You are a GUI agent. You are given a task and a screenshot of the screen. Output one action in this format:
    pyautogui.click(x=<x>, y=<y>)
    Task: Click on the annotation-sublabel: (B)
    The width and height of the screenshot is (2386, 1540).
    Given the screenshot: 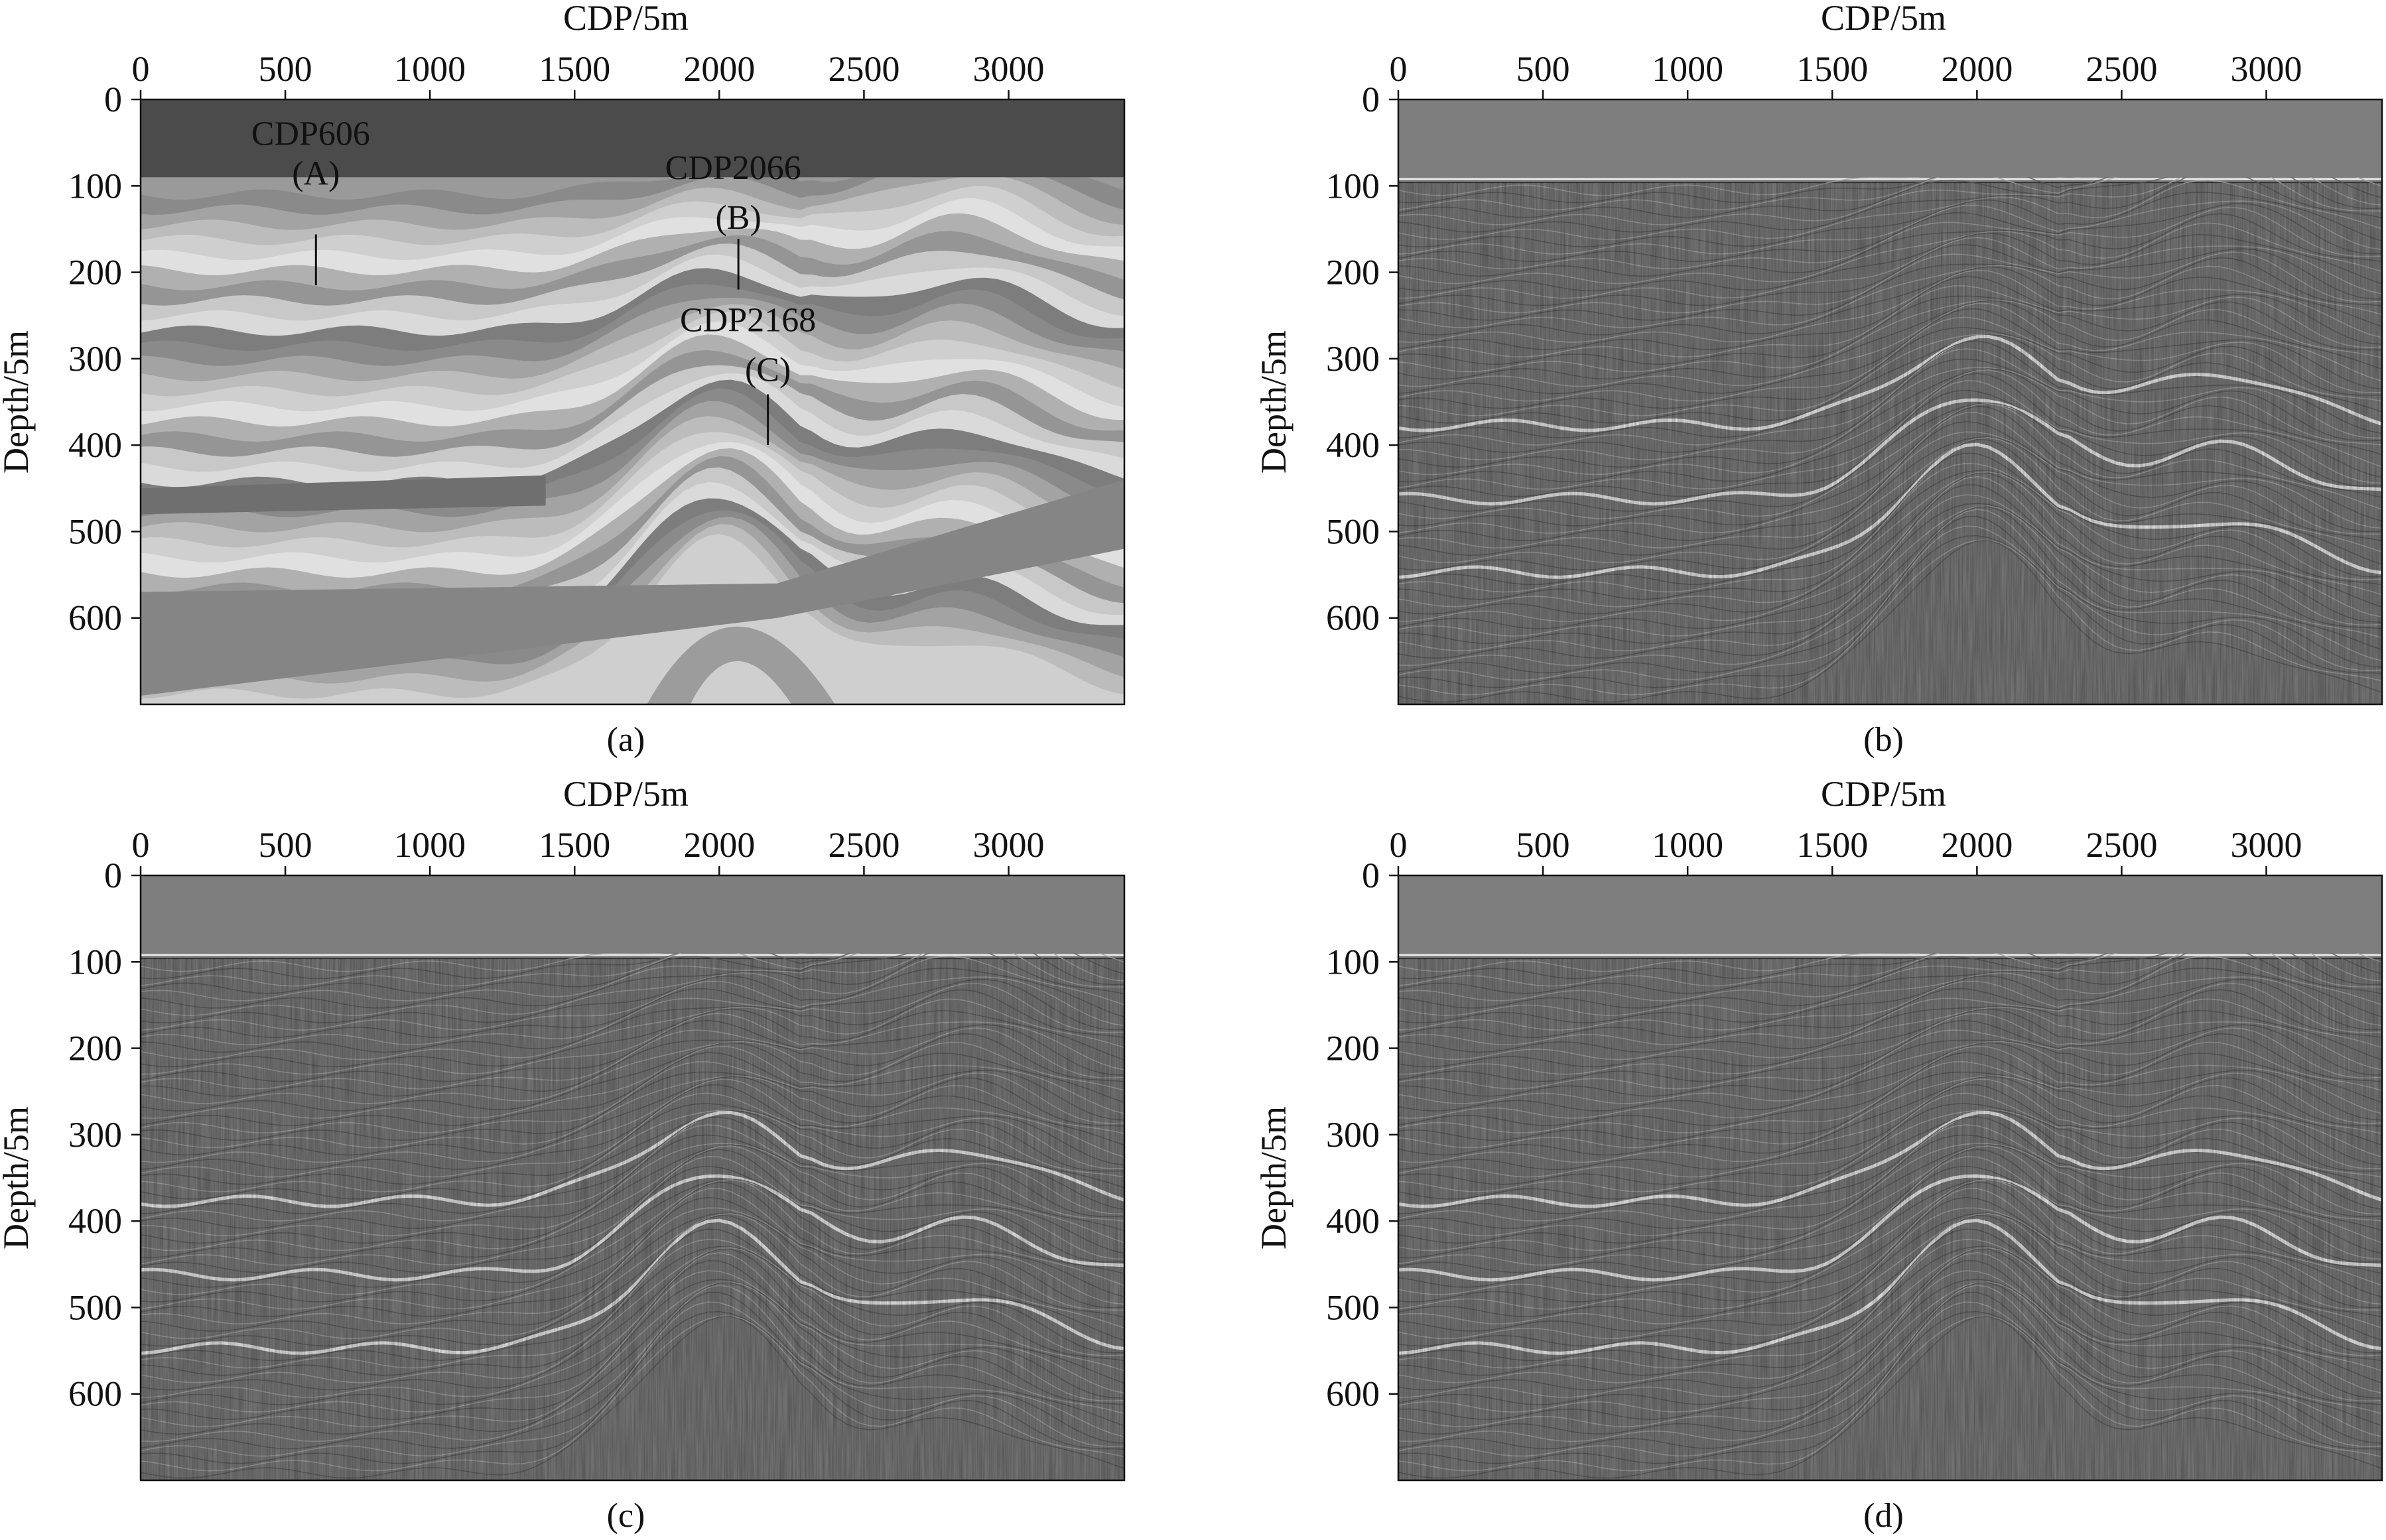 What is the action you would take?
    pyautogui.click(x=738, y=218)
    